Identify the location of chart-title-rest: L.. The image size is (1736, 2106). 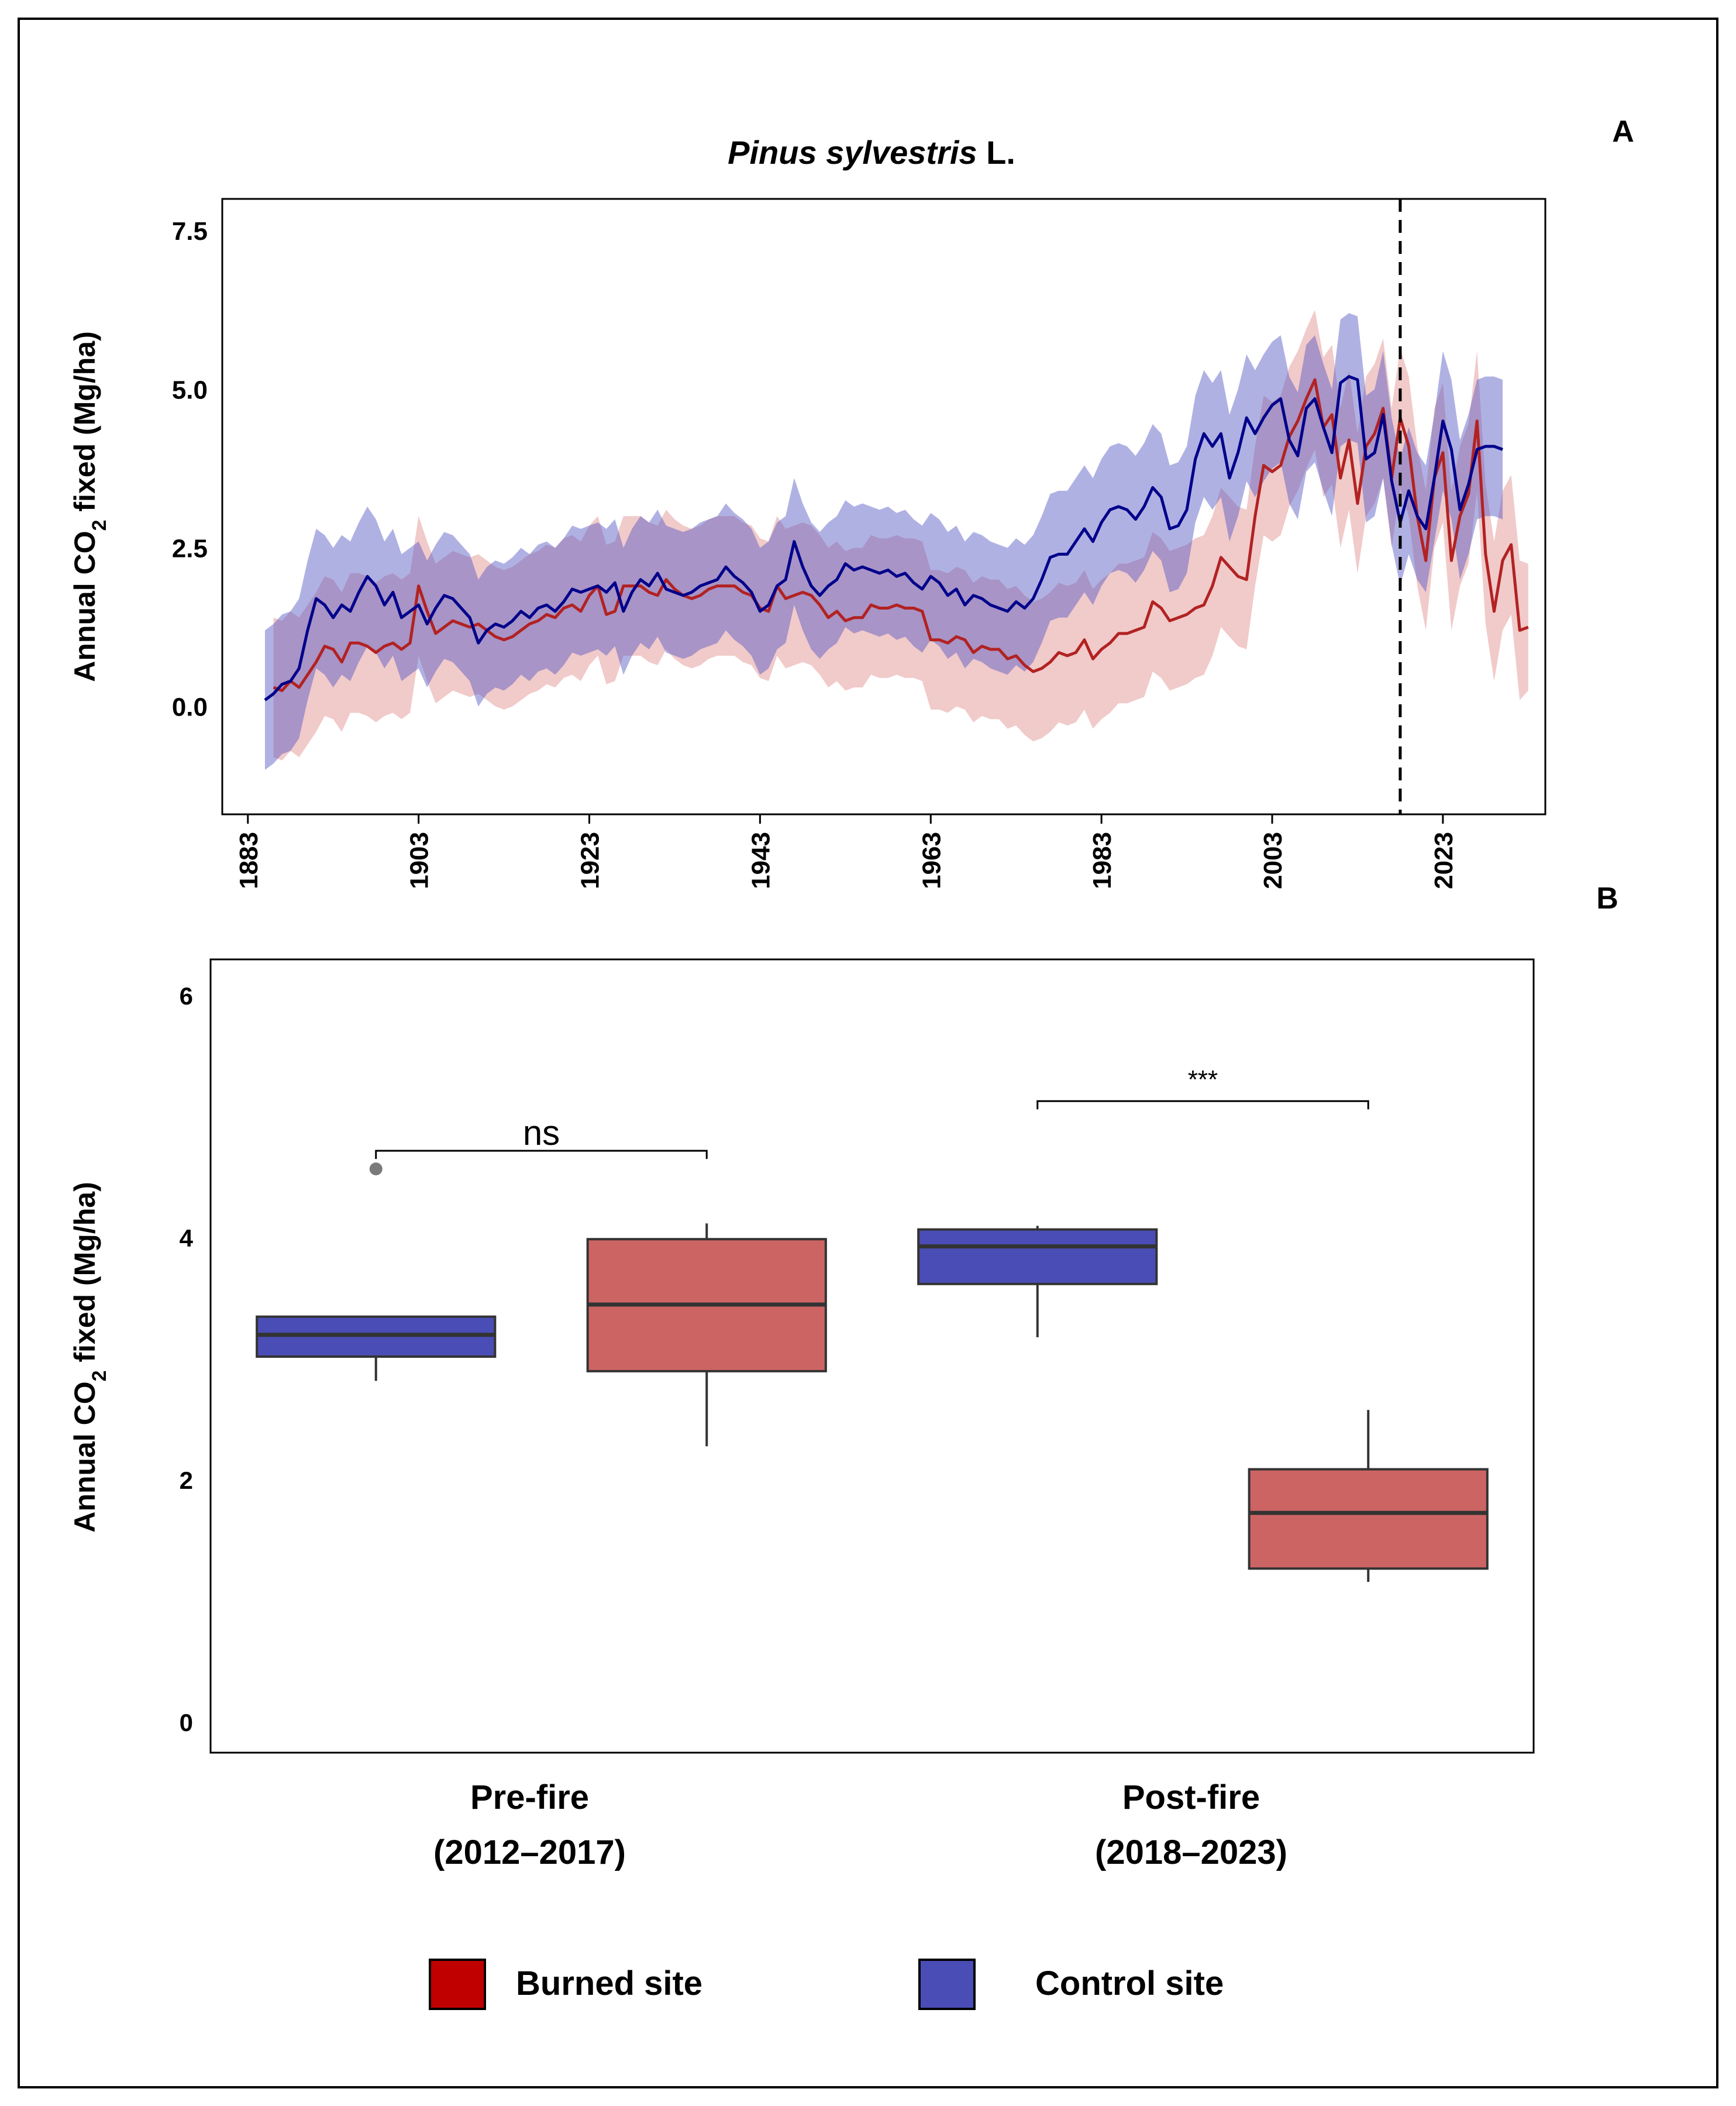
(996, 152).